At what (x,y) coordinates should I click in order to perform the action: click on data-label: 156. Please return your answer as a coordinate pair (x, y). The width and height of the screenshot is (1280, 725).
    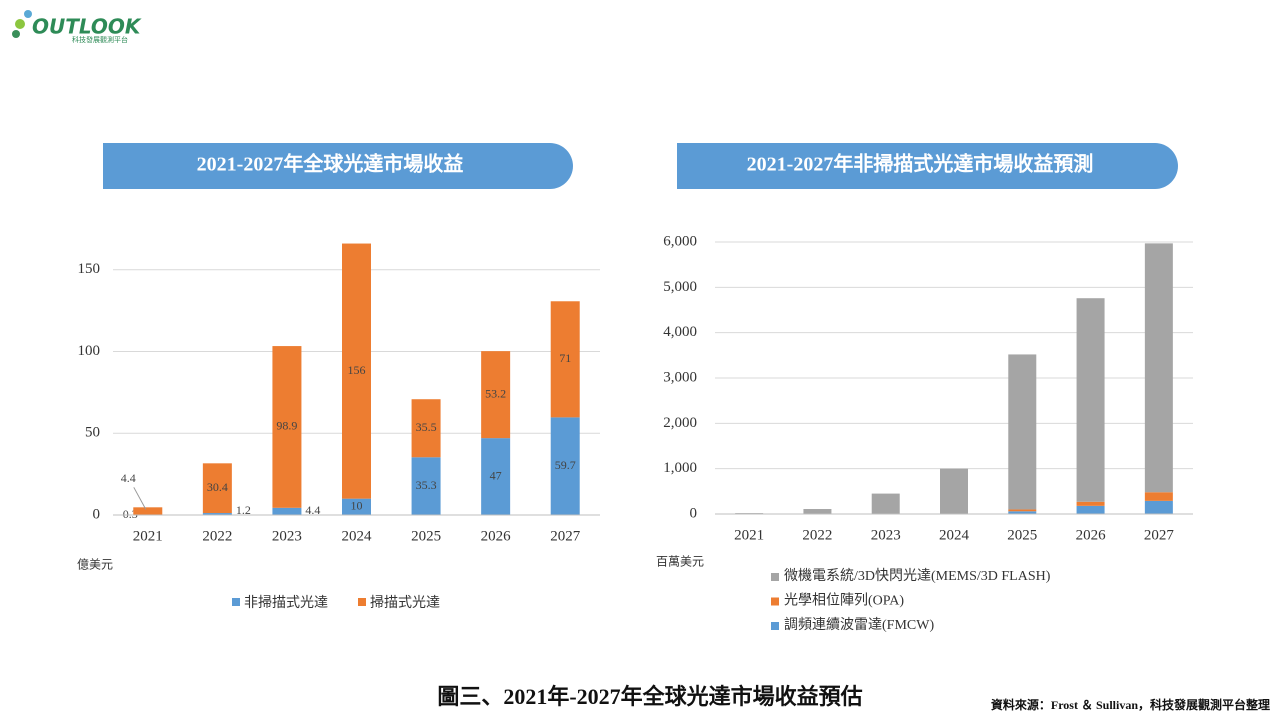
    Looking at the image, I should click on (357, 370).